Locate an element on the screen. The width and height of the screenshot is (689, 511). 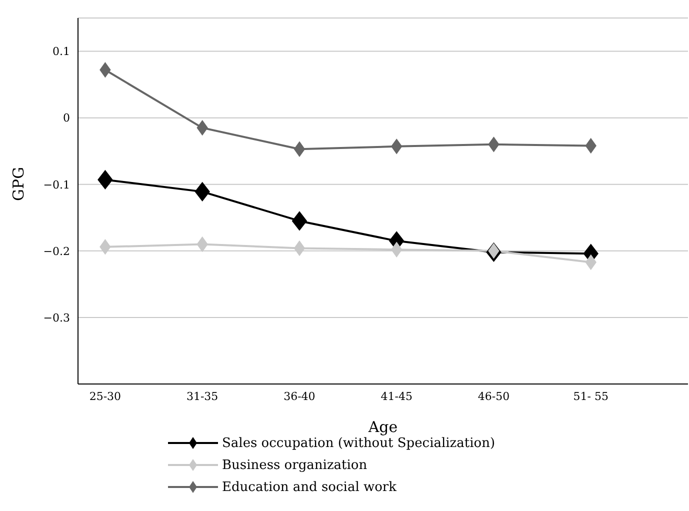
x-tick-label: 51- 55 is located at coordinates (590, 396).